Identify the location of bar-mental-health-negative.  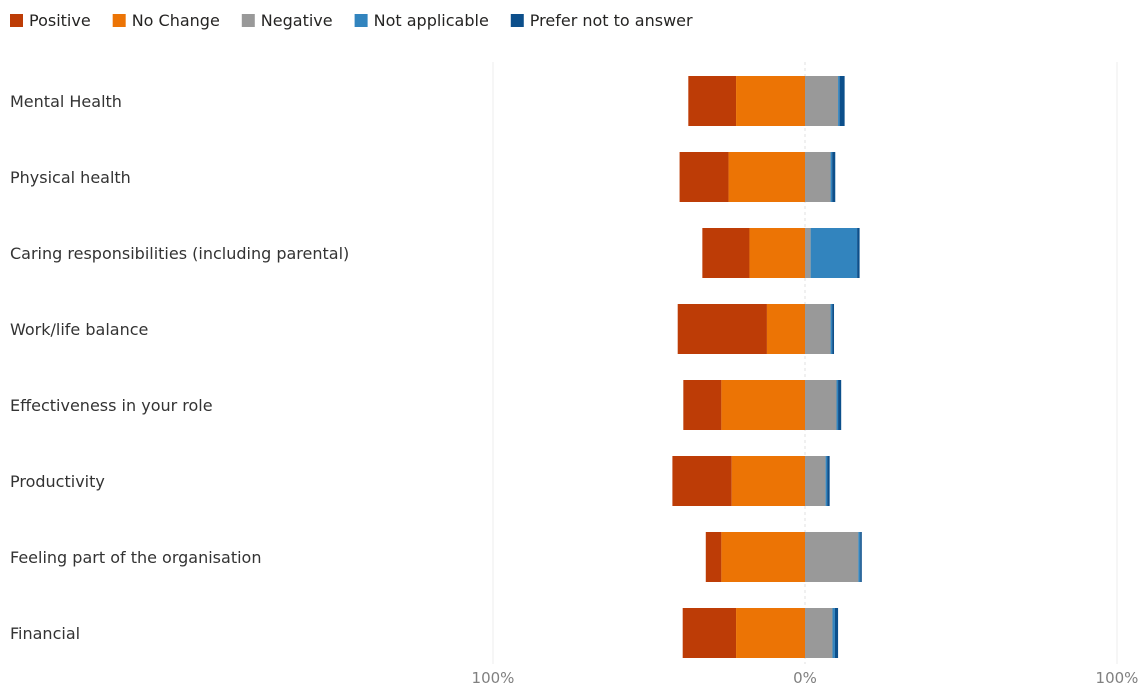
(822, 101).